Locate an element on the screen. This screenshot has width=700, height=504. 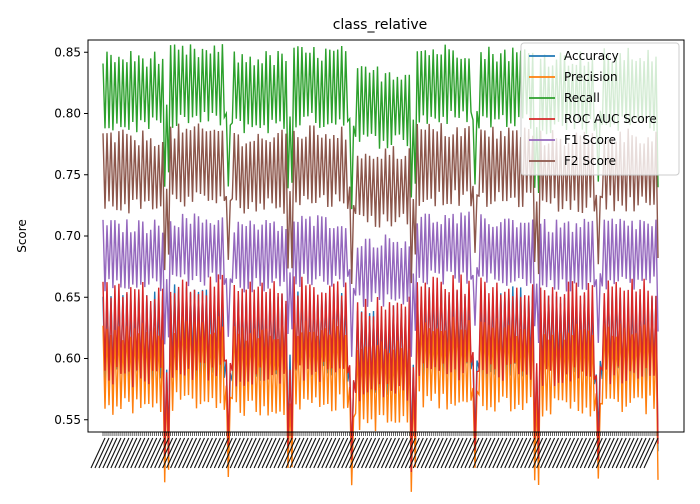
chart-title: class_relative is located at coordinates (380, 25).